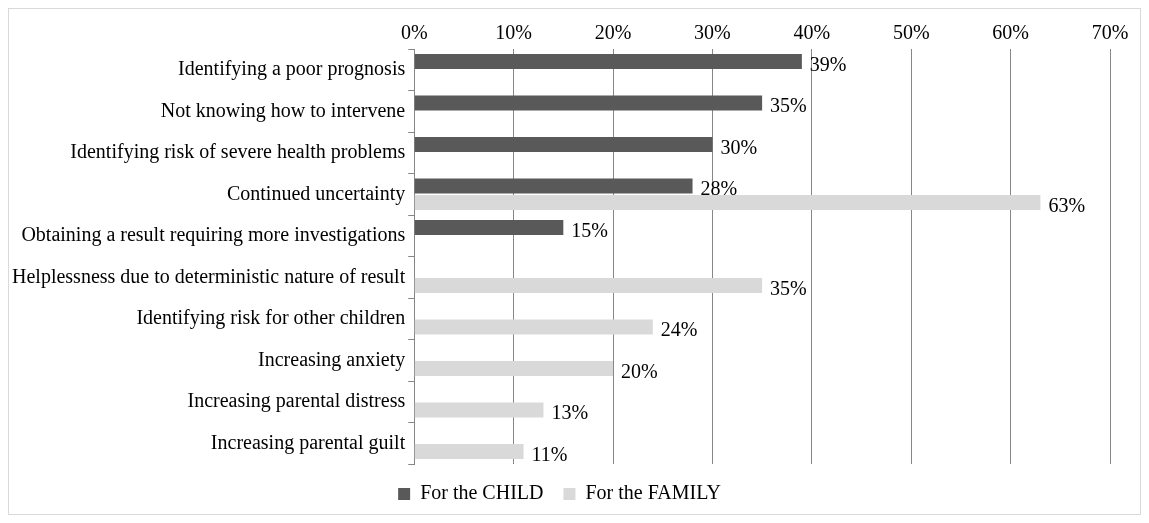 Image resolution: width=1149 pixels, height=523 pixels. Describe the element at coordinates (589, 229) in the screenshot. I see `data-label: 15%` at that location.